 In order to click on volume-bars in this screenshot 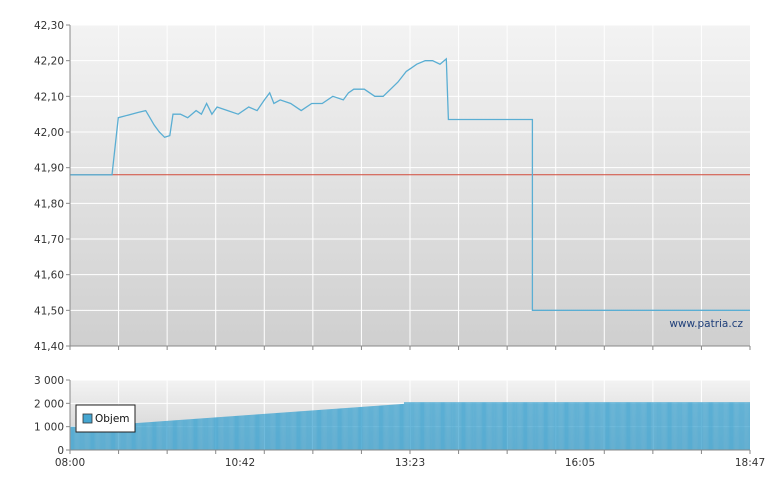, I will do `click(410, 426)`.